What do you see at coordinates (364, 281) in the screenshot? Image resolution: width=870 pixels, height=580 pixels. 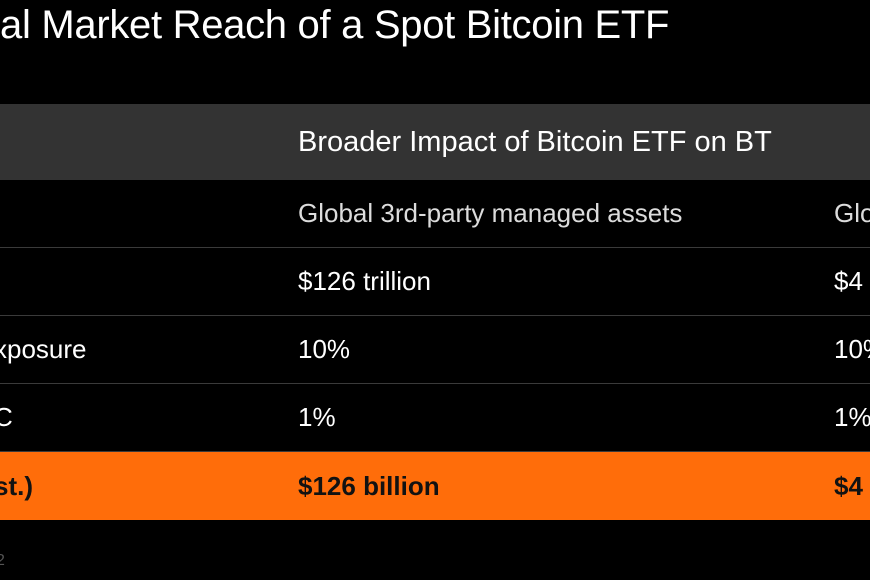 I see `row-col1-value: $126 trillion` at bounding box center [364, 281].